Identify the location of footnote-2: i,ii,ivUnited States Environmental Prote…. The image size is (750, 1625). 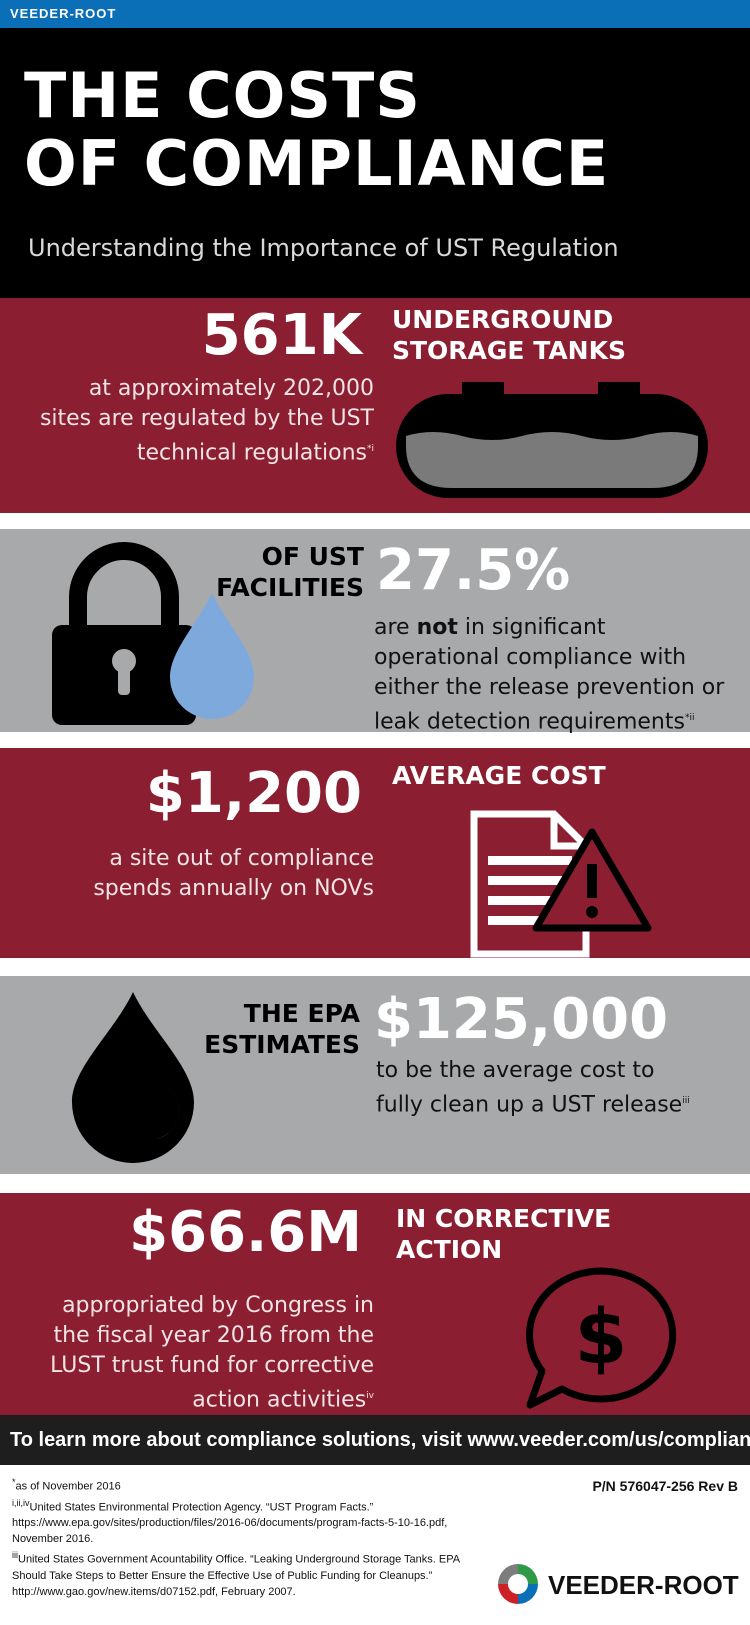
(230, 1521).